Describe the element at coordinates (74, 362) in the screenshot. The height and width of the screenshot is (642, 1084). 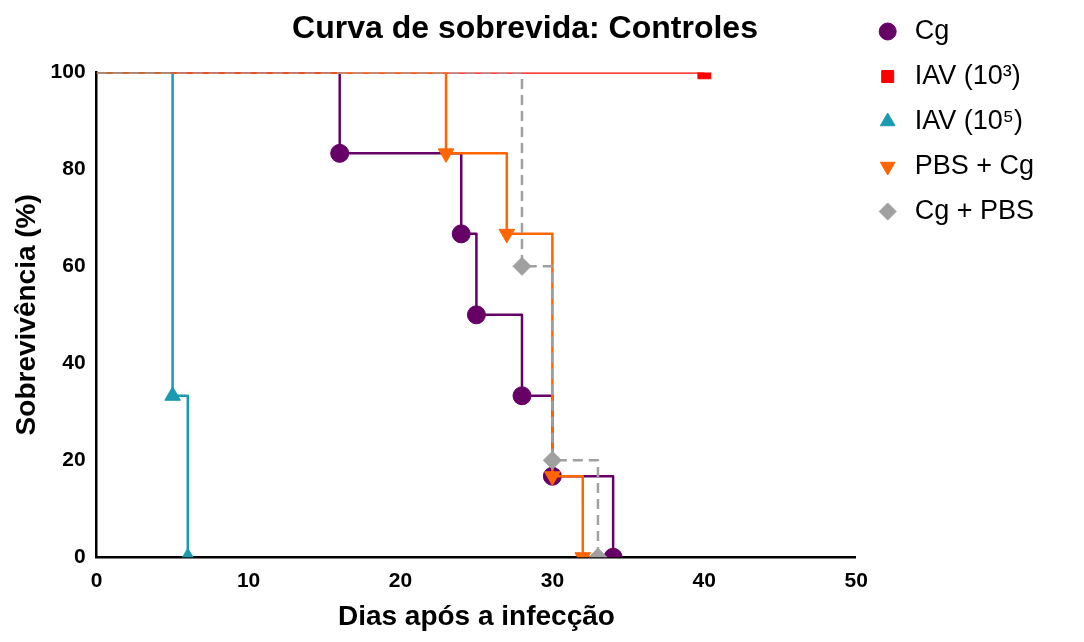
I see `y-tick-label: 40` at that location.